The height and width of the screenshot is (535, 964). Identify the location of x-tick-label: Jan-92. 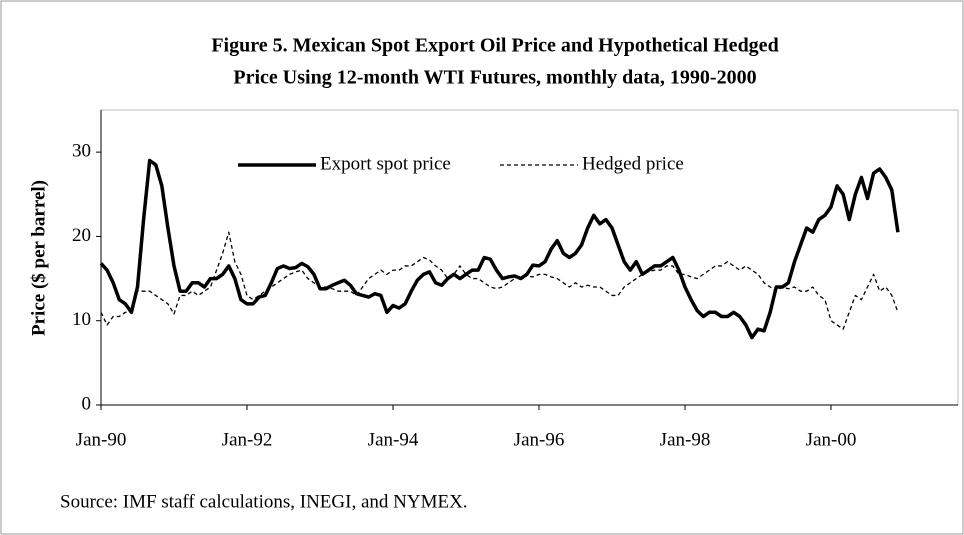
(247, 439).